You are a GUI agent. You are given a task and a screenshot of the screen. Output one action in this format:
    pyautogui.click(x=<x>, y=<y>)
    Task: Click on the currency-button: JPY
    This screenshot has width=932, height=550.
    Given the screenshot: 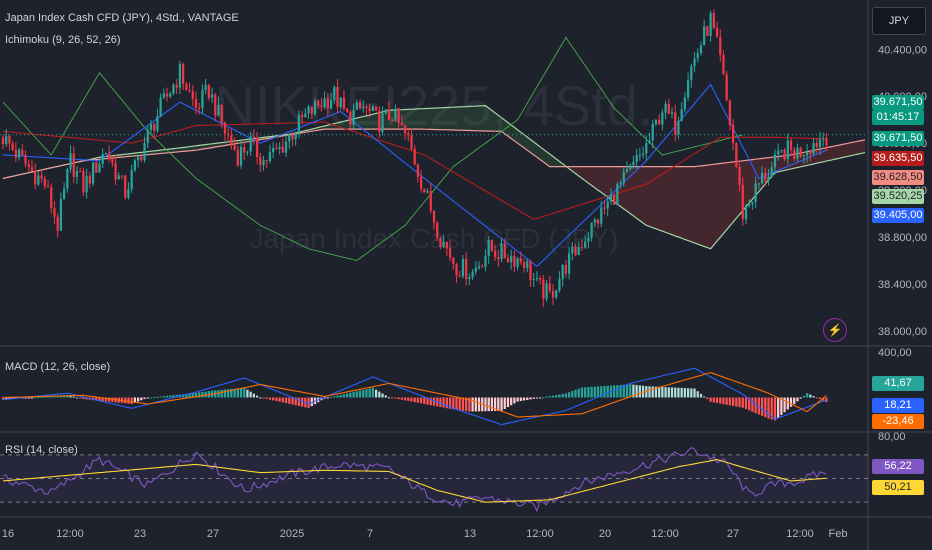 What is the action you would take?
    pyautogui.click(x=899, y=21)
    